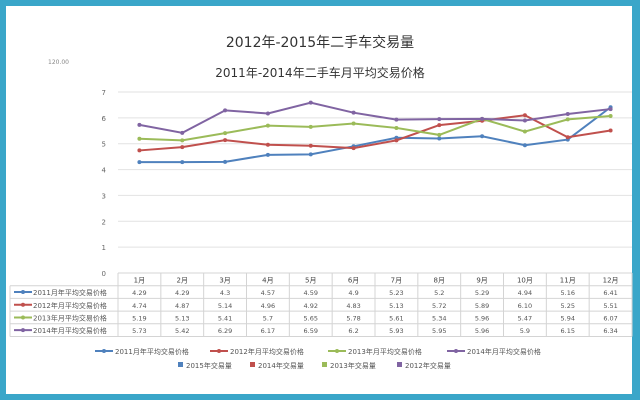 Image resolution: width=640 pixels, height=400 pixels. I want to click on table-cell: 5.9, so click(525, 331).